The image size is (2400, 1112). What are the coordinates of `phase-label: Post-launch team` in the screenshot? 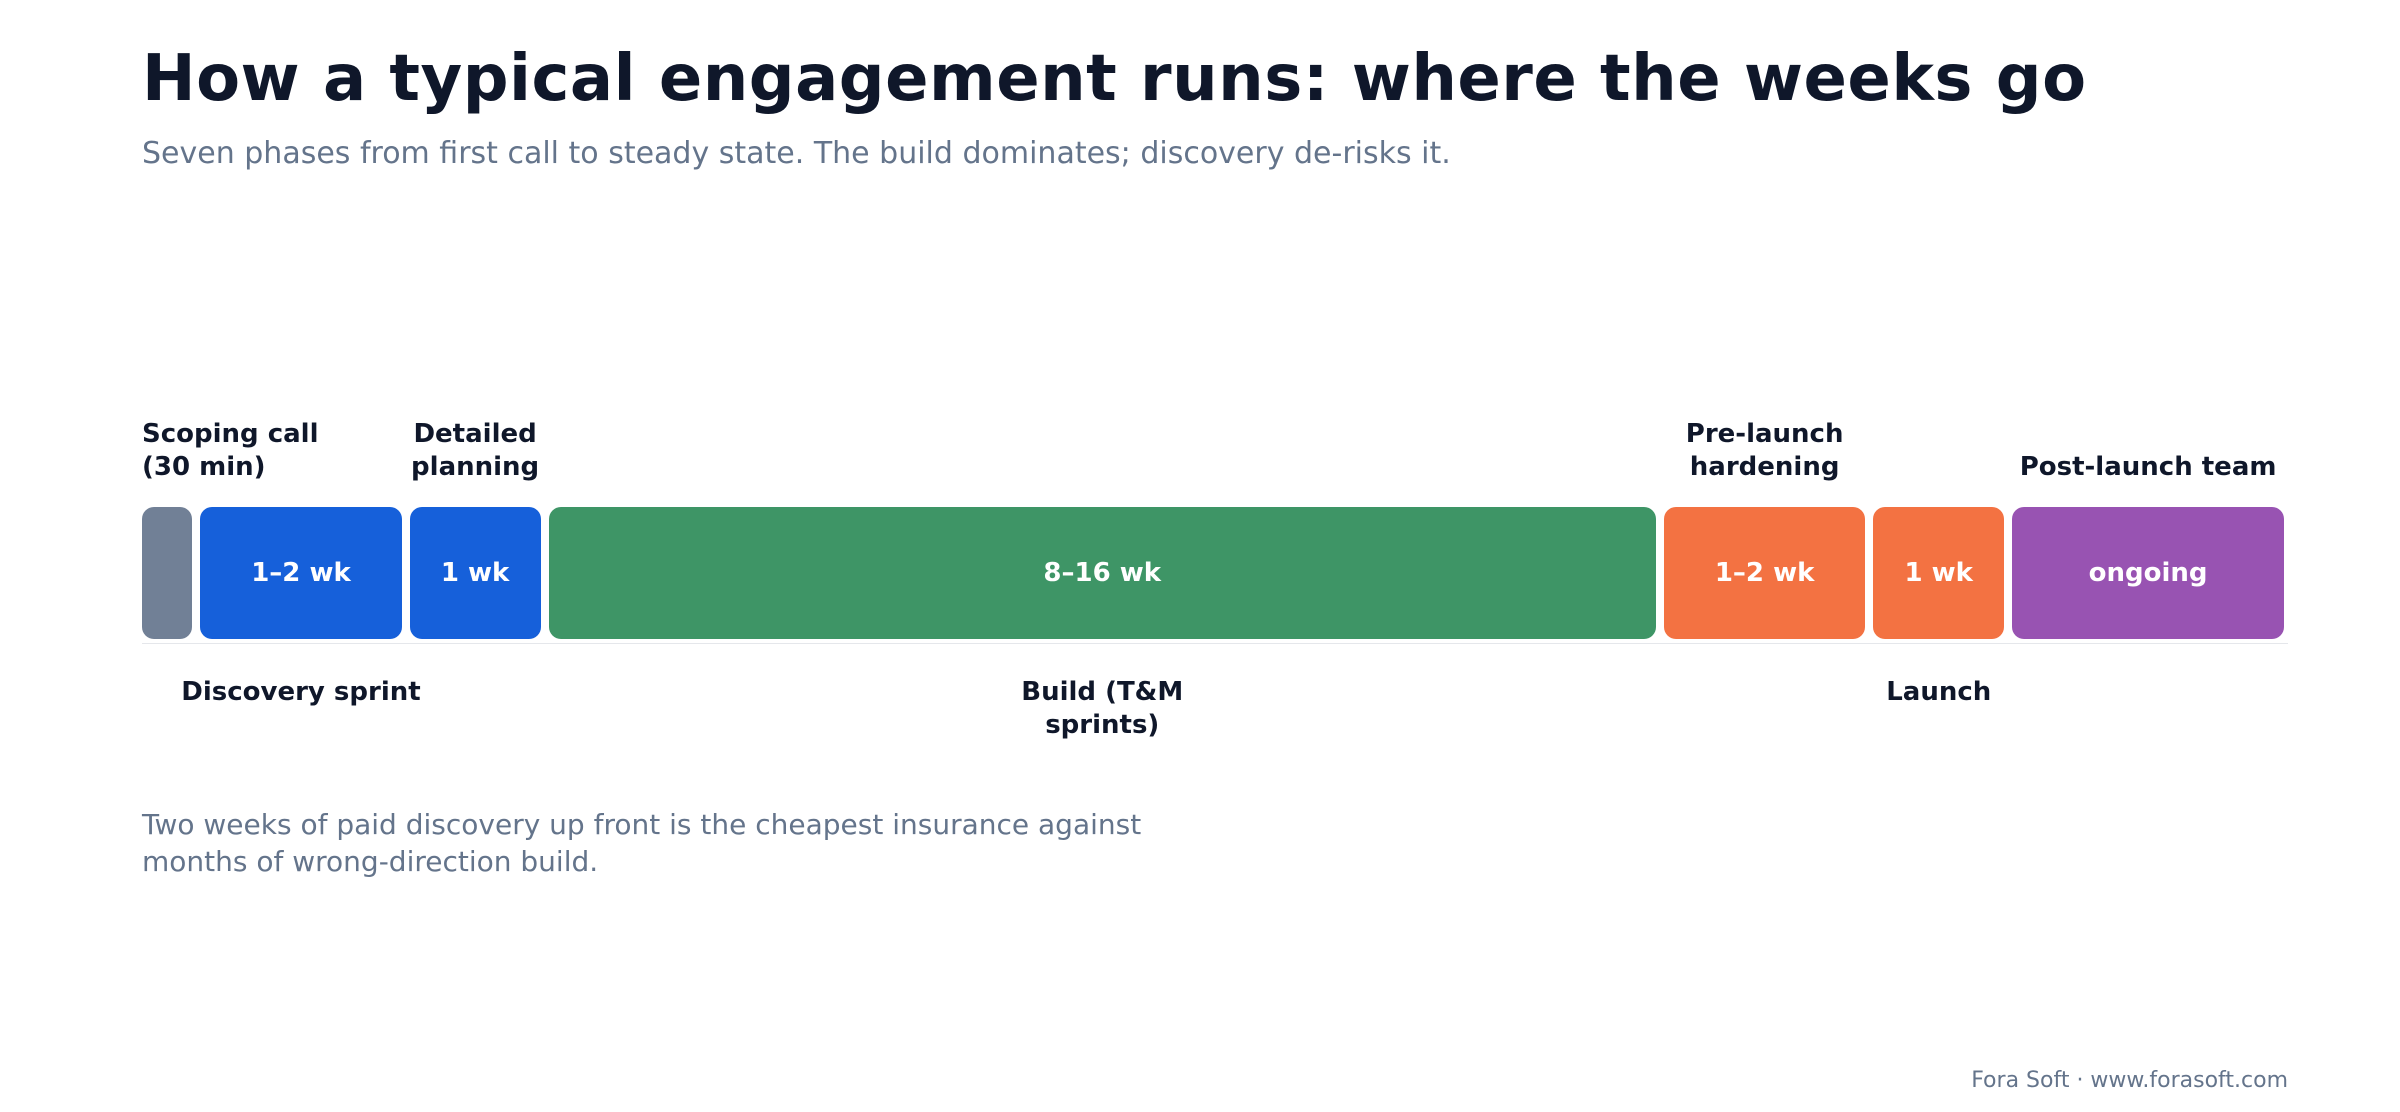 It's located at (2148, 467).